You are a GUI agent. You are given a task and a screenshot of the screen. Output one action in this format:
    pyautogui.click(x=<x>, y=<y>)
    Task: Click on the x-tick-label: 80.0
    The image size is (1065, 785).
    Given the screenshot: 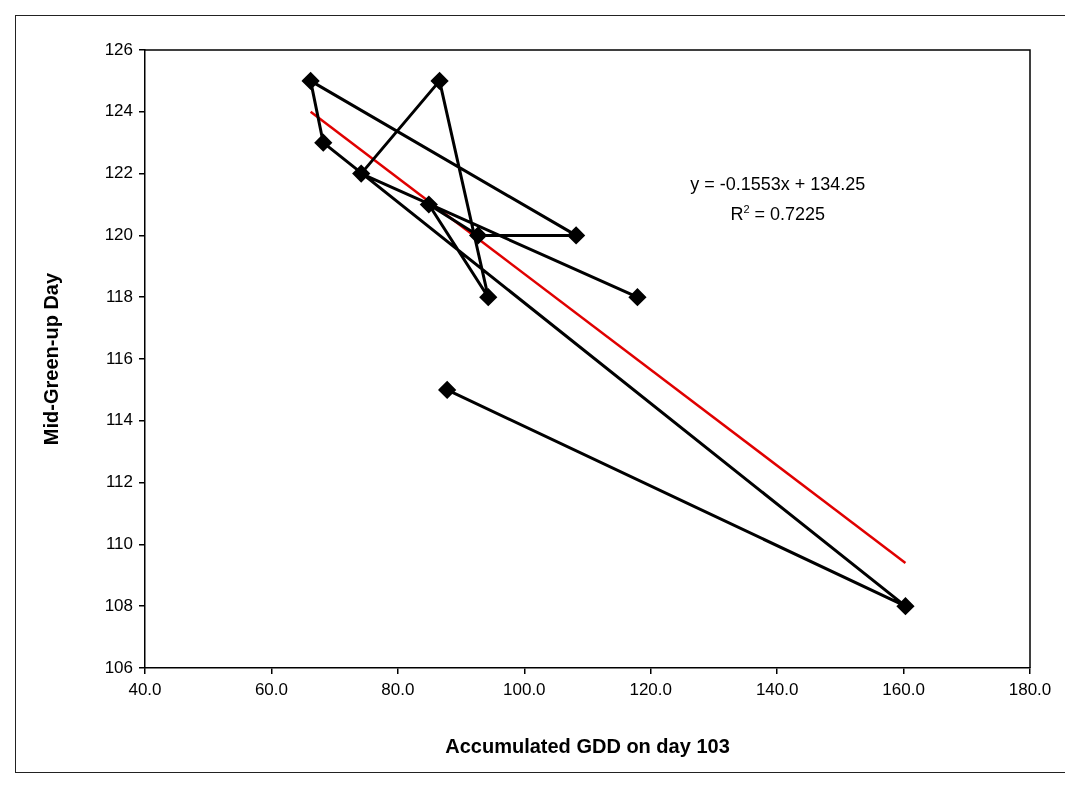 What is the action you would take?
    pyautogui.click(x=398, y=689)
    